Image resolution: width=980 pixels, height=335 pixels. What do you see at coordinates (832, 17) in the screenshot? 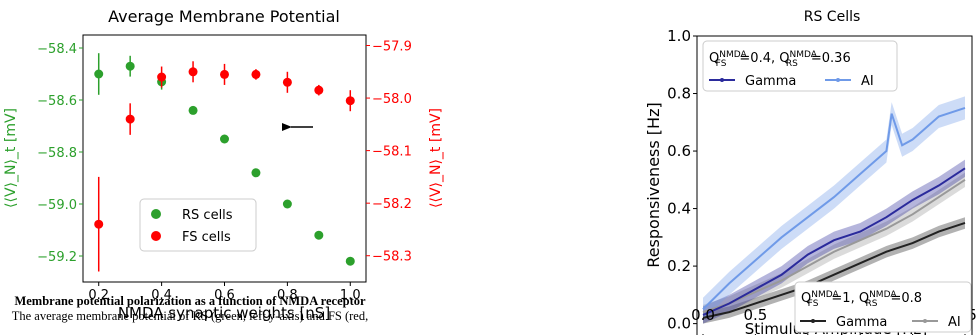
I see `right-chart-title: RS Cells` at bounding box center [832, 17].